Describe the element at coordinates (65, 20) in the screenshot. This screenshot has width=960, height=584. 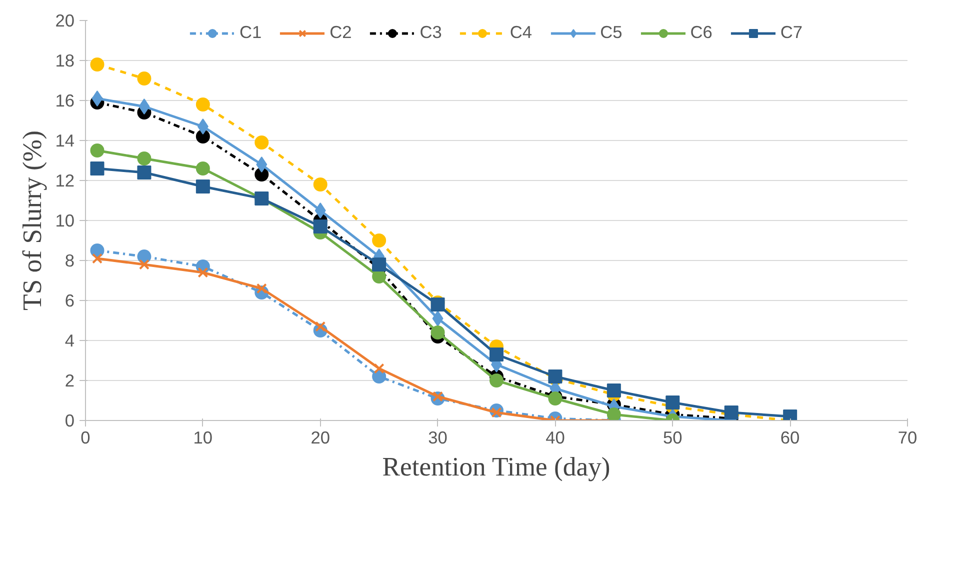
I see `y-tick-label: 20` at that location.